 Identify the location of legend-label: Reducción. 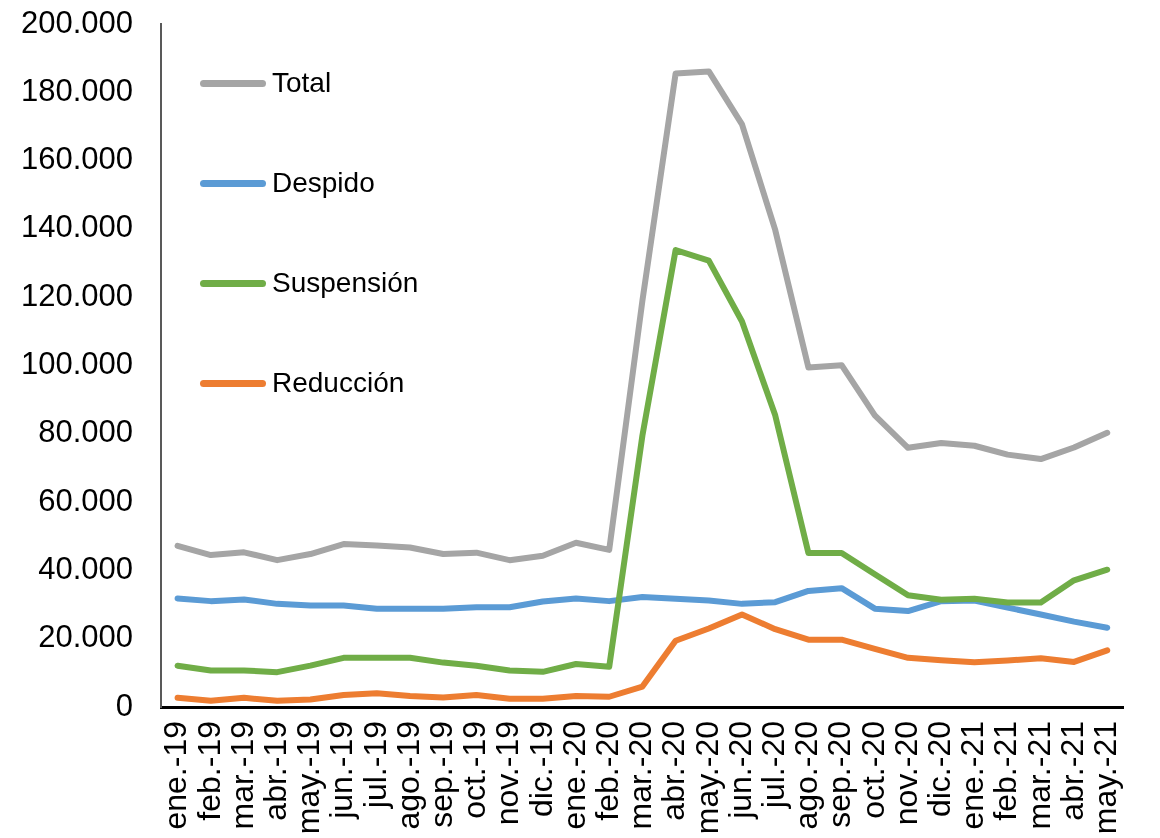
(338, 383).